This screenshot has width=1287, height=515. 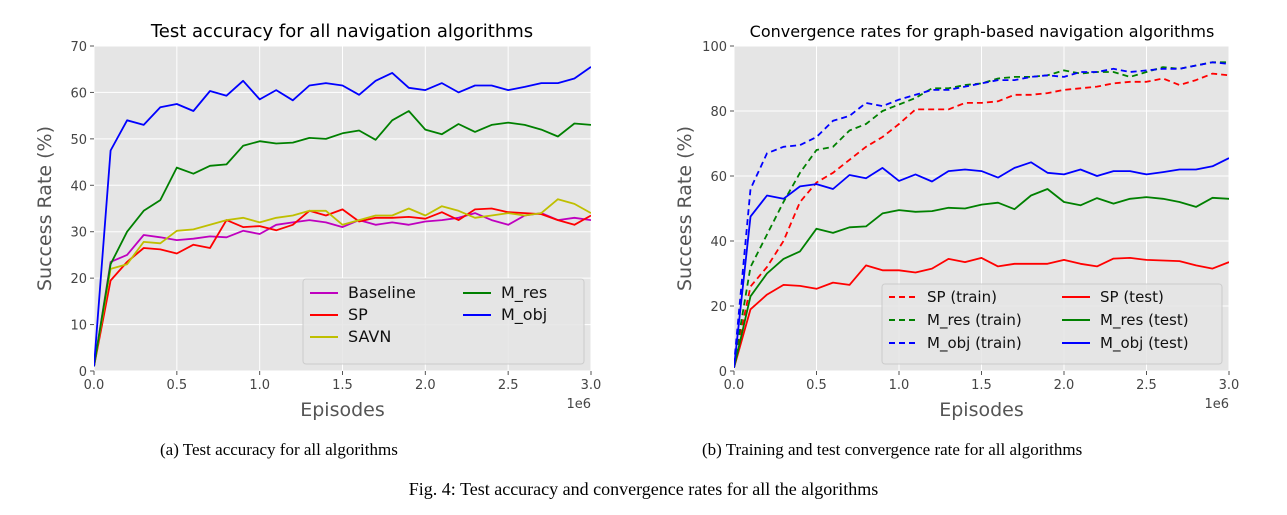 I want to click on series-line-savn, so click(x=342, y=282).